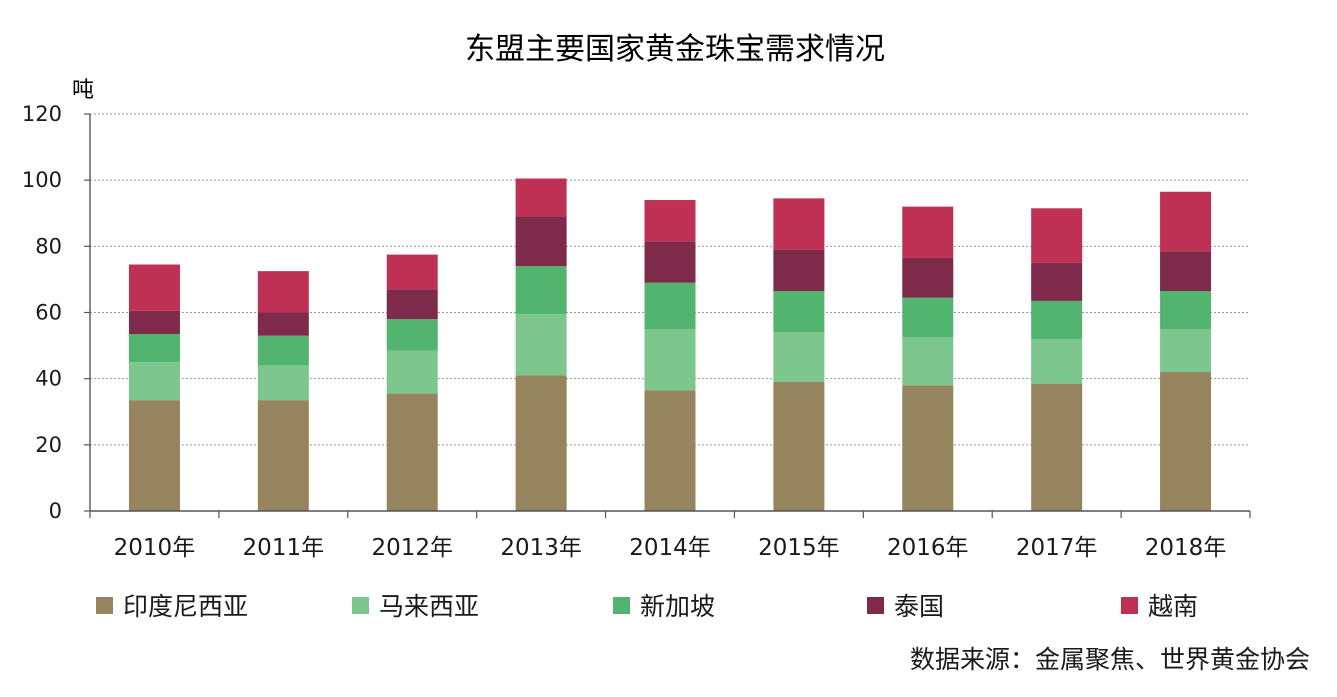  What do you see at coordinates (928, 548) in the screenshot?
I see `x-tick-label: 2016年` at bounding box center [928, 548].